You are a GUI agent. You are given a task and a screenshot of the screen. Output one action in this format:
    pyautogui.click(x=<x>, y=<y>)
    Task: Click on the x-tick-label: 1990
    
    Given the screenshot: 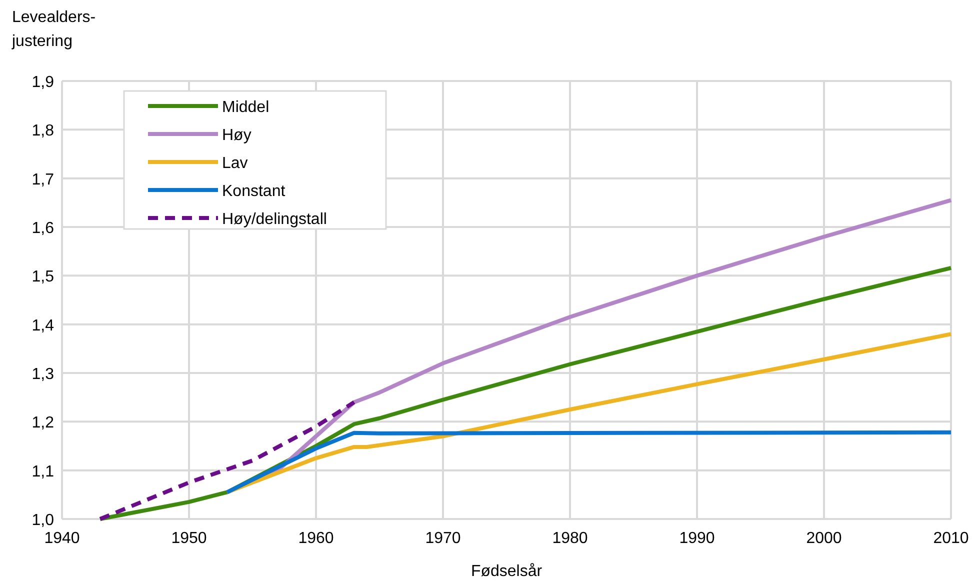 What is the action you would take?
    pyautogui.click(x=697, y=538)
    